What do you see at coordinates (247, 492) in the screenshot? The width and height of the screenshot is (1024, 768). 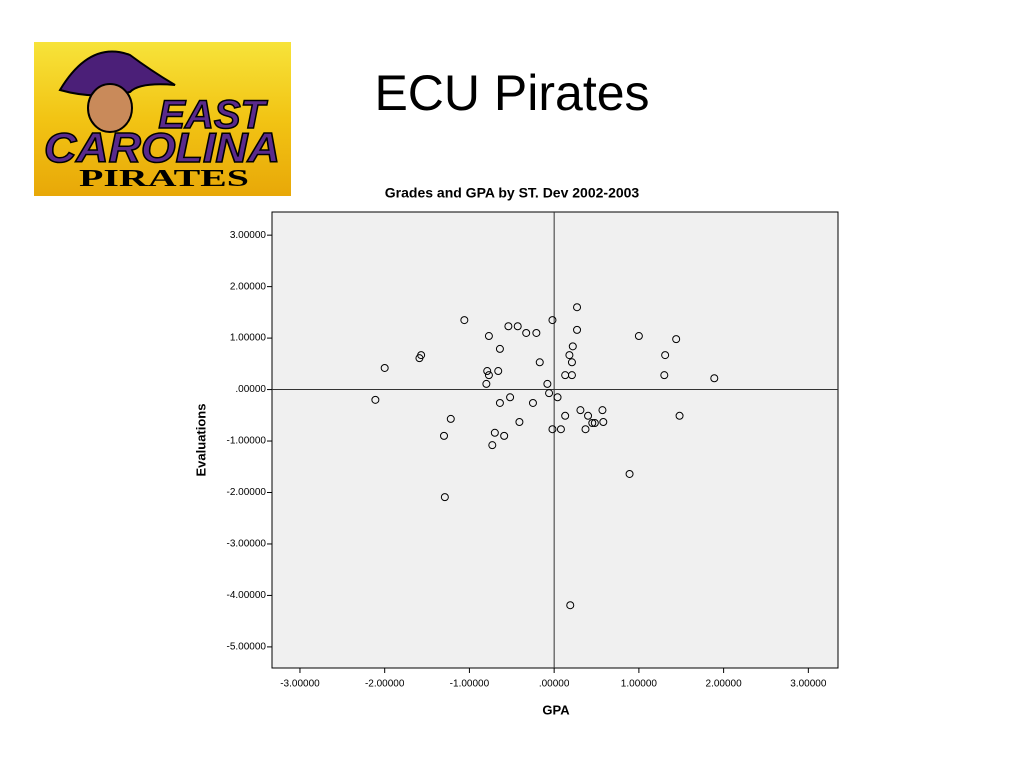 I see `y-tick-label: -2.00000` at bounding box center [247, 492].